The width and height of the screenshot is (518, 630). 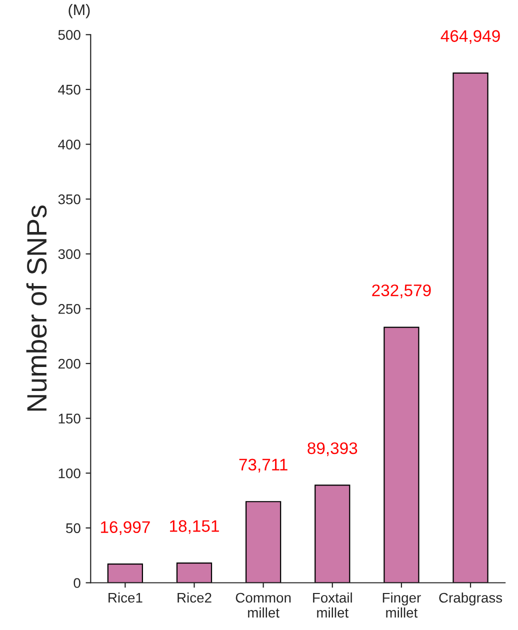 What do you see at coordinates (77, 583) in the screenshot?
I see `y-tick-label: 0` at bounding box center [77, 583].